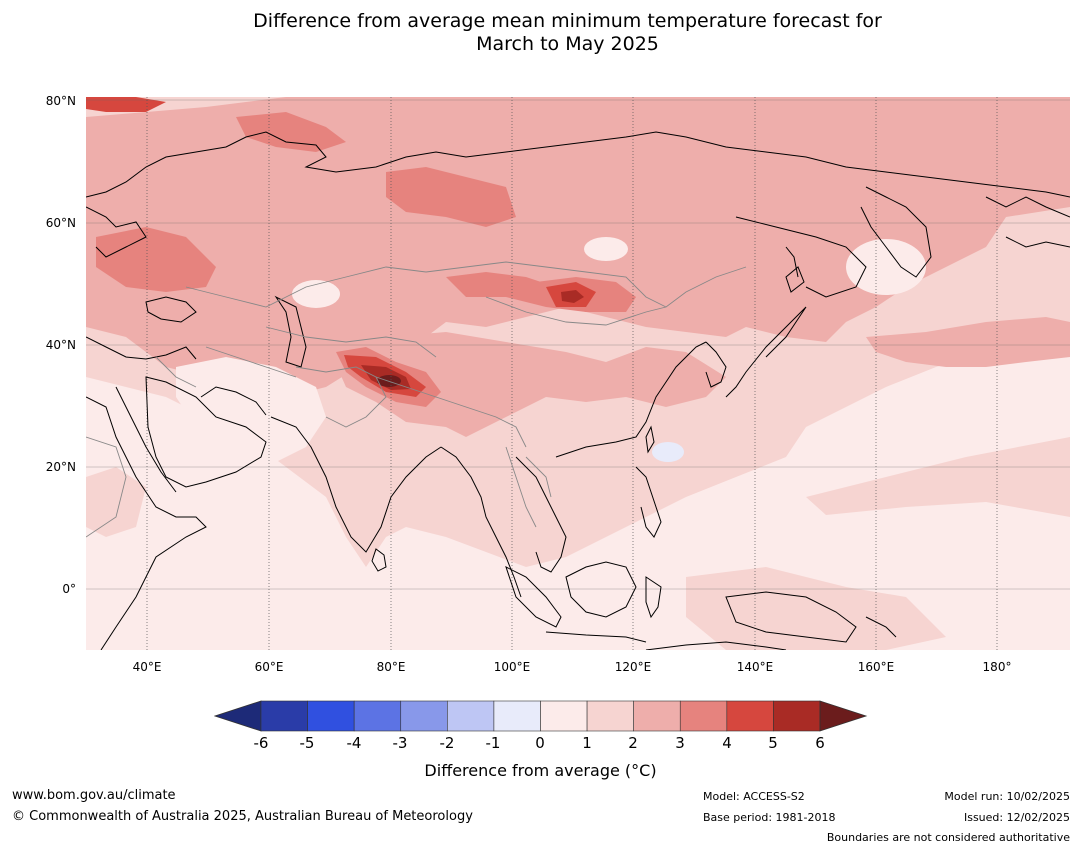 The width and height of the screenshot is (1081, 850). I want to click on border-iraq-saudi, so click(176, 372).